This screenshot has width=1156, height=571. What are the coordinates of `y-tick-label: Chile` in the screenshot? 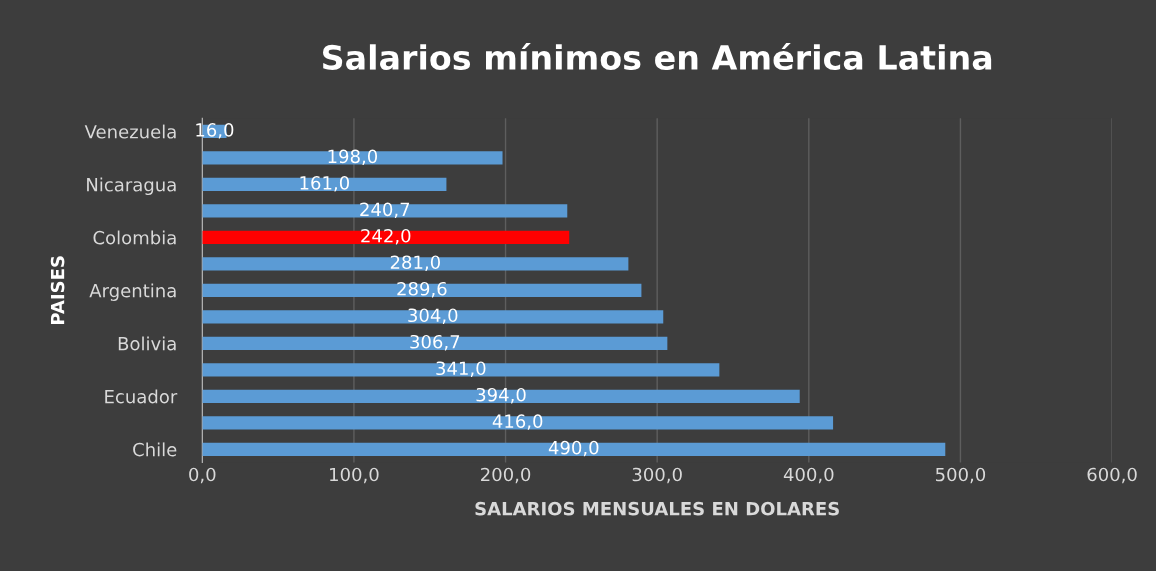 It's located at (155, 449).